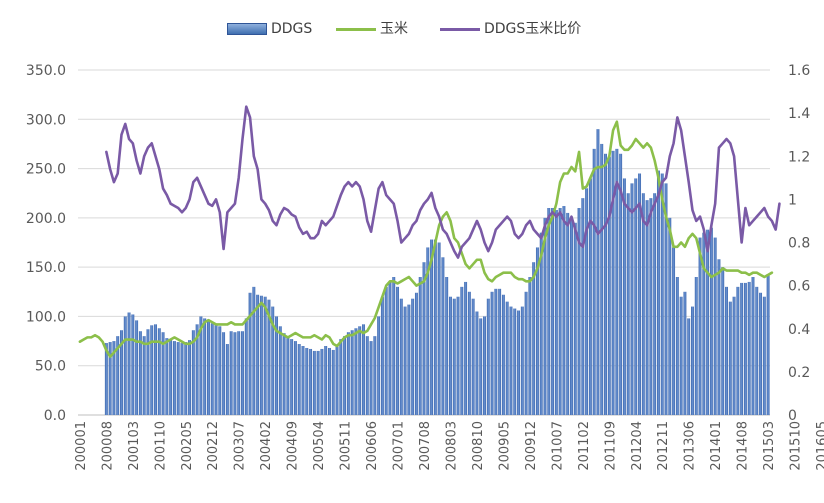 The width and height of the screenshot is (824, 503). Describe the element at coordinates (292, 29) in the screenshot. I see `legend-label-ddgs: DDGS` at that location.